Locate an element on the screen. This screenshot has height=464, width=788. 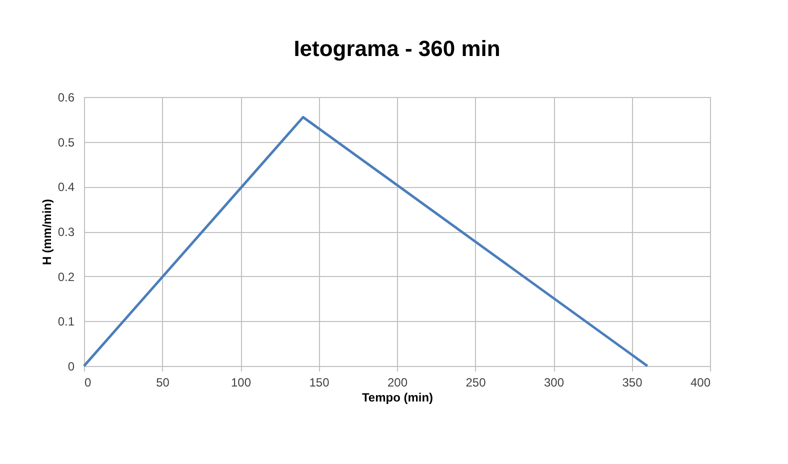
y-axis-title: H (mm/min) is located at coordinates (47, 231).